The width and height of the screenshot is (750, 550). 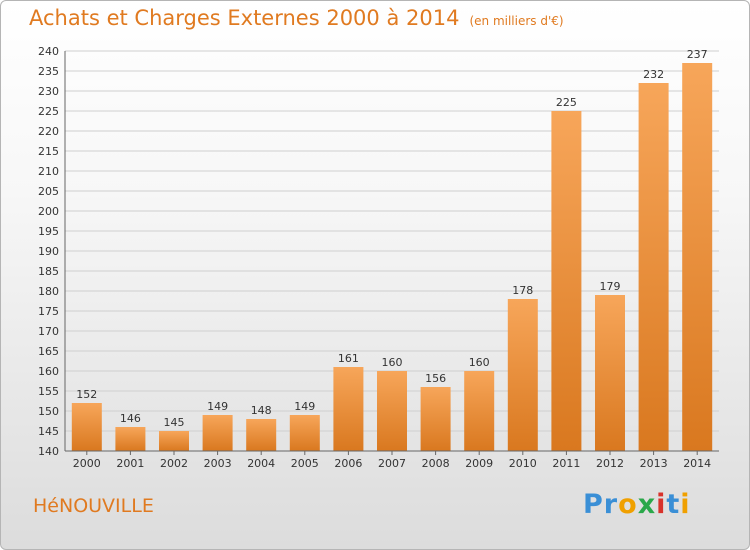 What do you see at coordinates (523, 463) in the screenshot?
I see `x-tick-label: 2010` at bounding box center [523, 463].